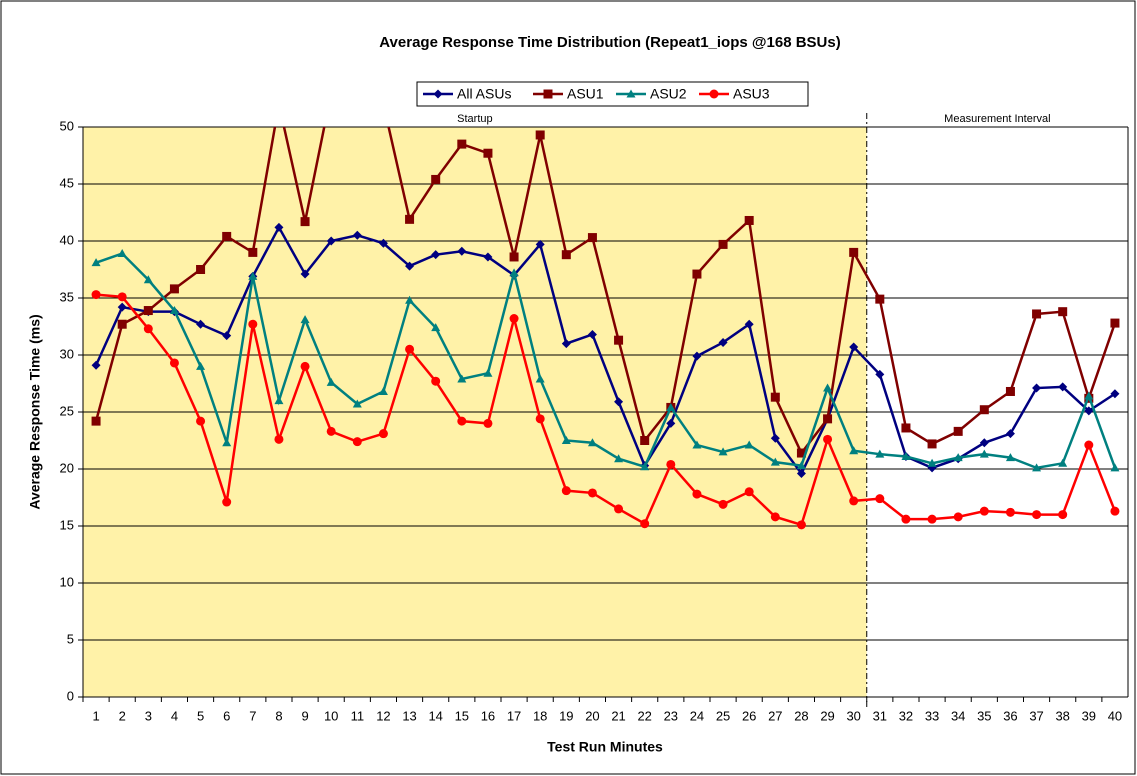 The width and height of the screenshot is (1137, 776). Describe the element at coordinates (514, 715) in the screenshot. I see `x-tick-label: 17` at that location.